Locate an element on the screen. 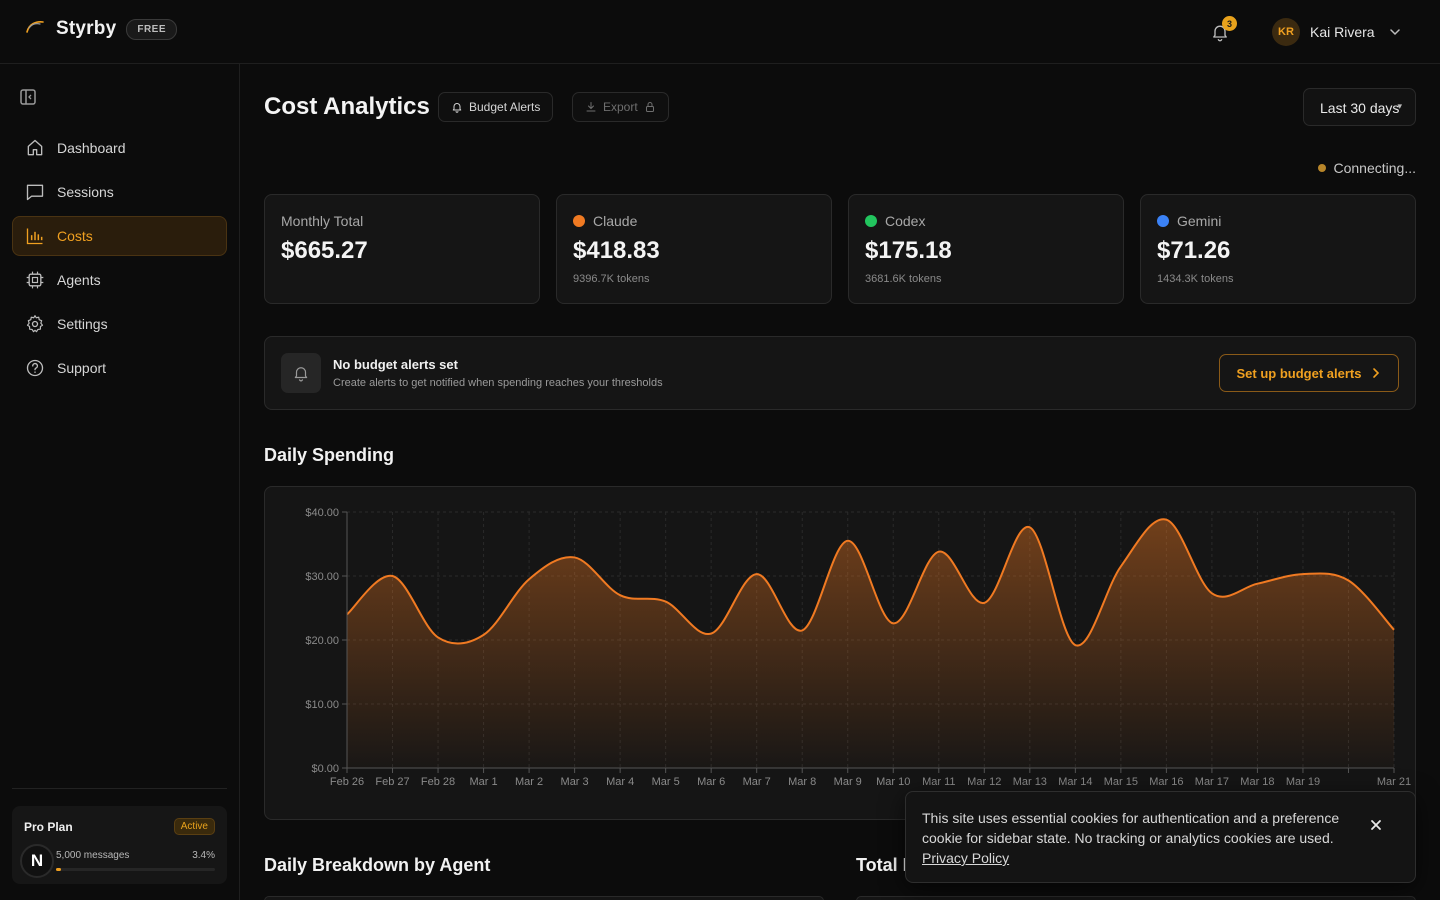 The image size is (1440, 900). sidebar-item-settings: Settings is located at coordinates (119, 324).